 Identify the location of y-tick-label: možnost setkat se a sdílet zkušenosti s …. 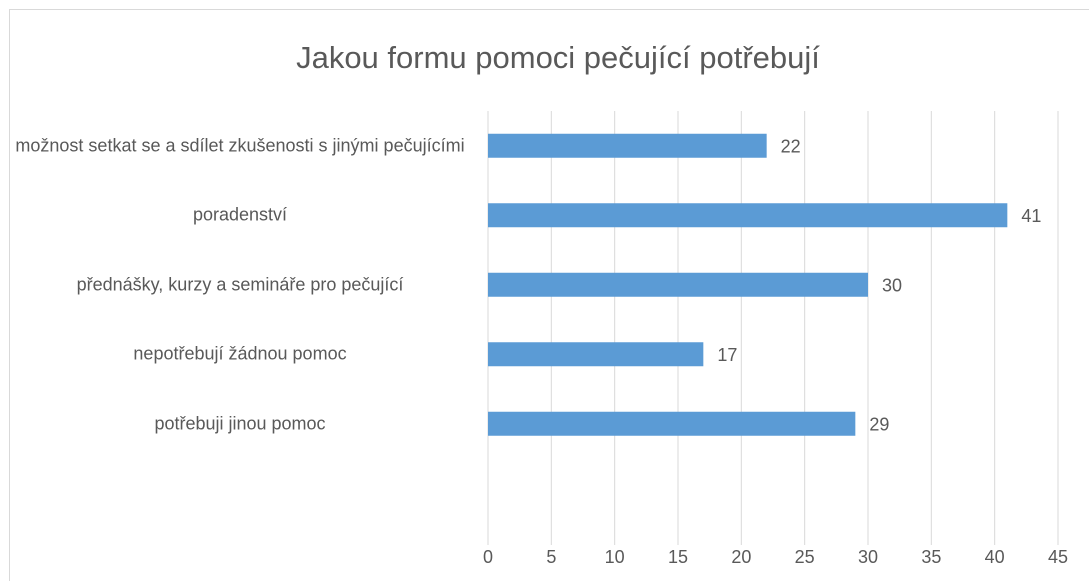
(240, 145).